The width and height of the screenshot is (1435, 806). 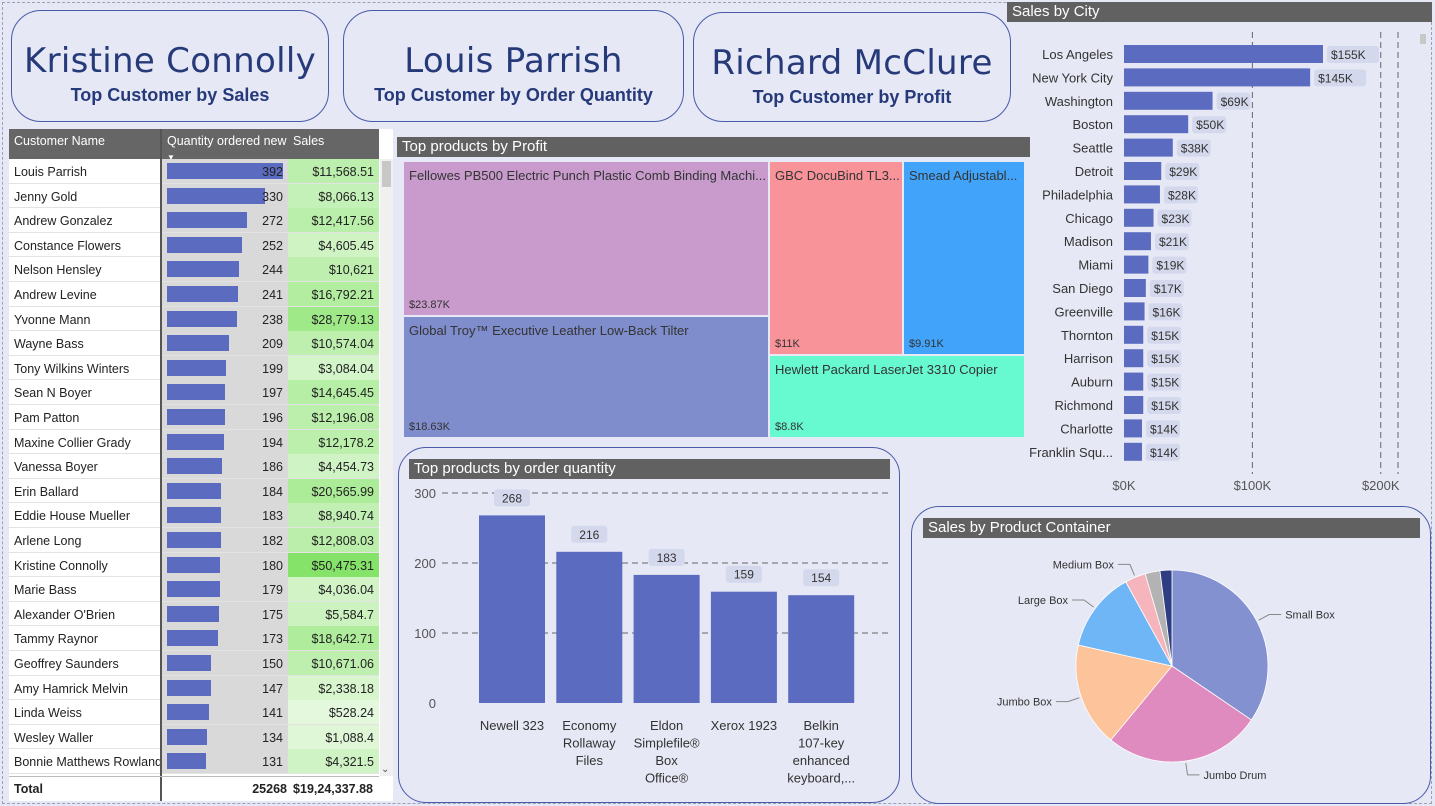 What do you see at coordinates (1088, 358) in the screenshot?
I see `city-label: Harrison` at bounding box center [1088, 358].